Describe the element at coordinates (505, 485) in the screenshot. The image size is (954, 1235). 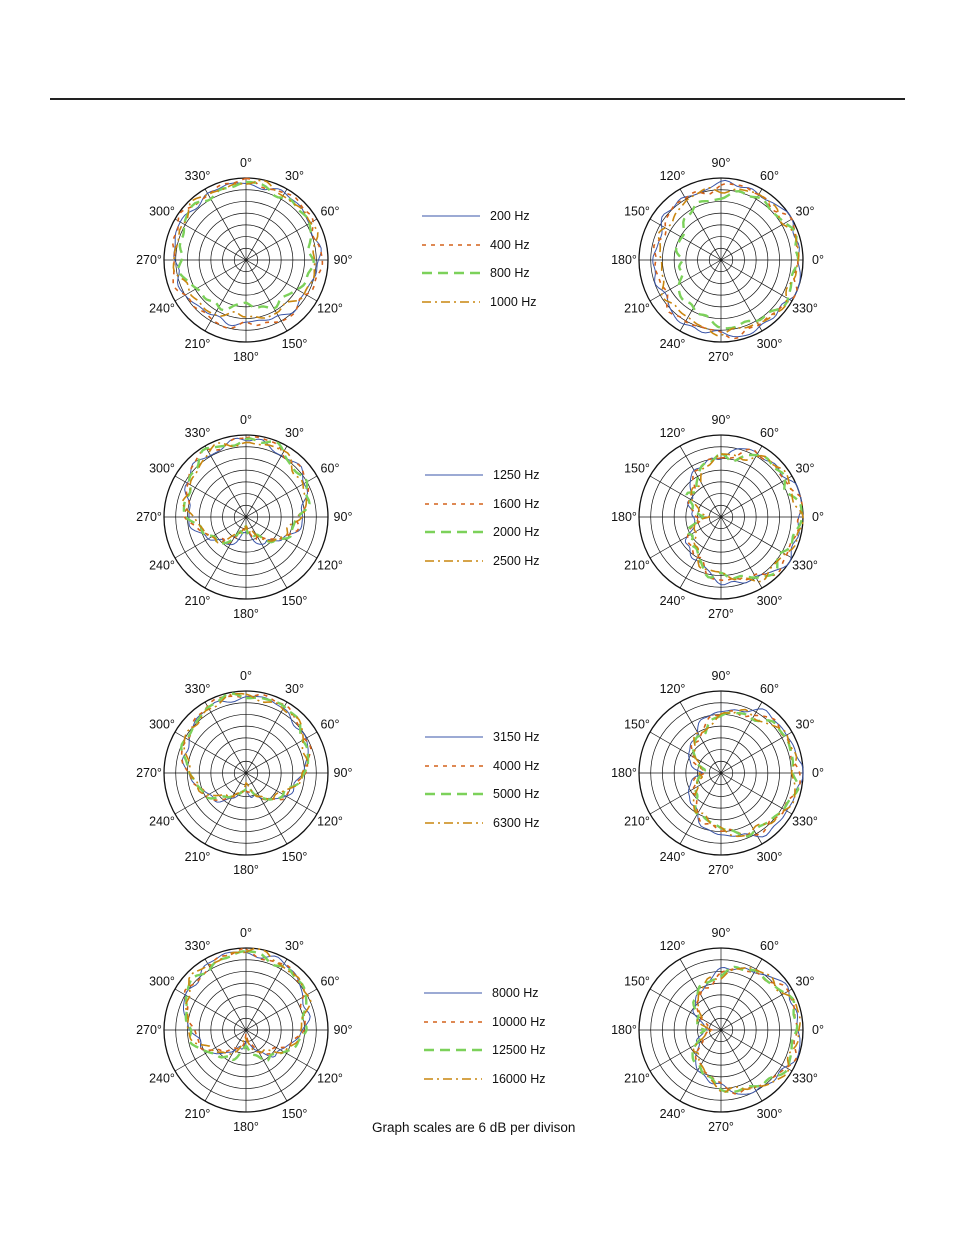
I see `legend-item: 1250 Hz` at that location.